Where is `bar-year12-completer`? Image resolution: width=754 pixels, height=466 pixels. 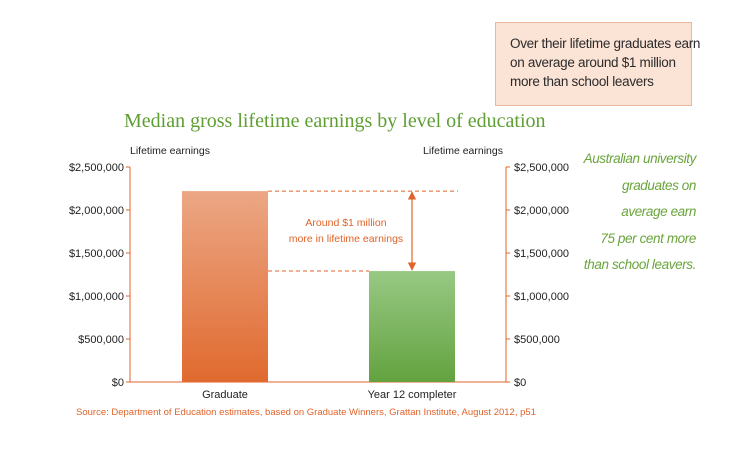 bar-year12-completer is located at coordinates (412, 326).